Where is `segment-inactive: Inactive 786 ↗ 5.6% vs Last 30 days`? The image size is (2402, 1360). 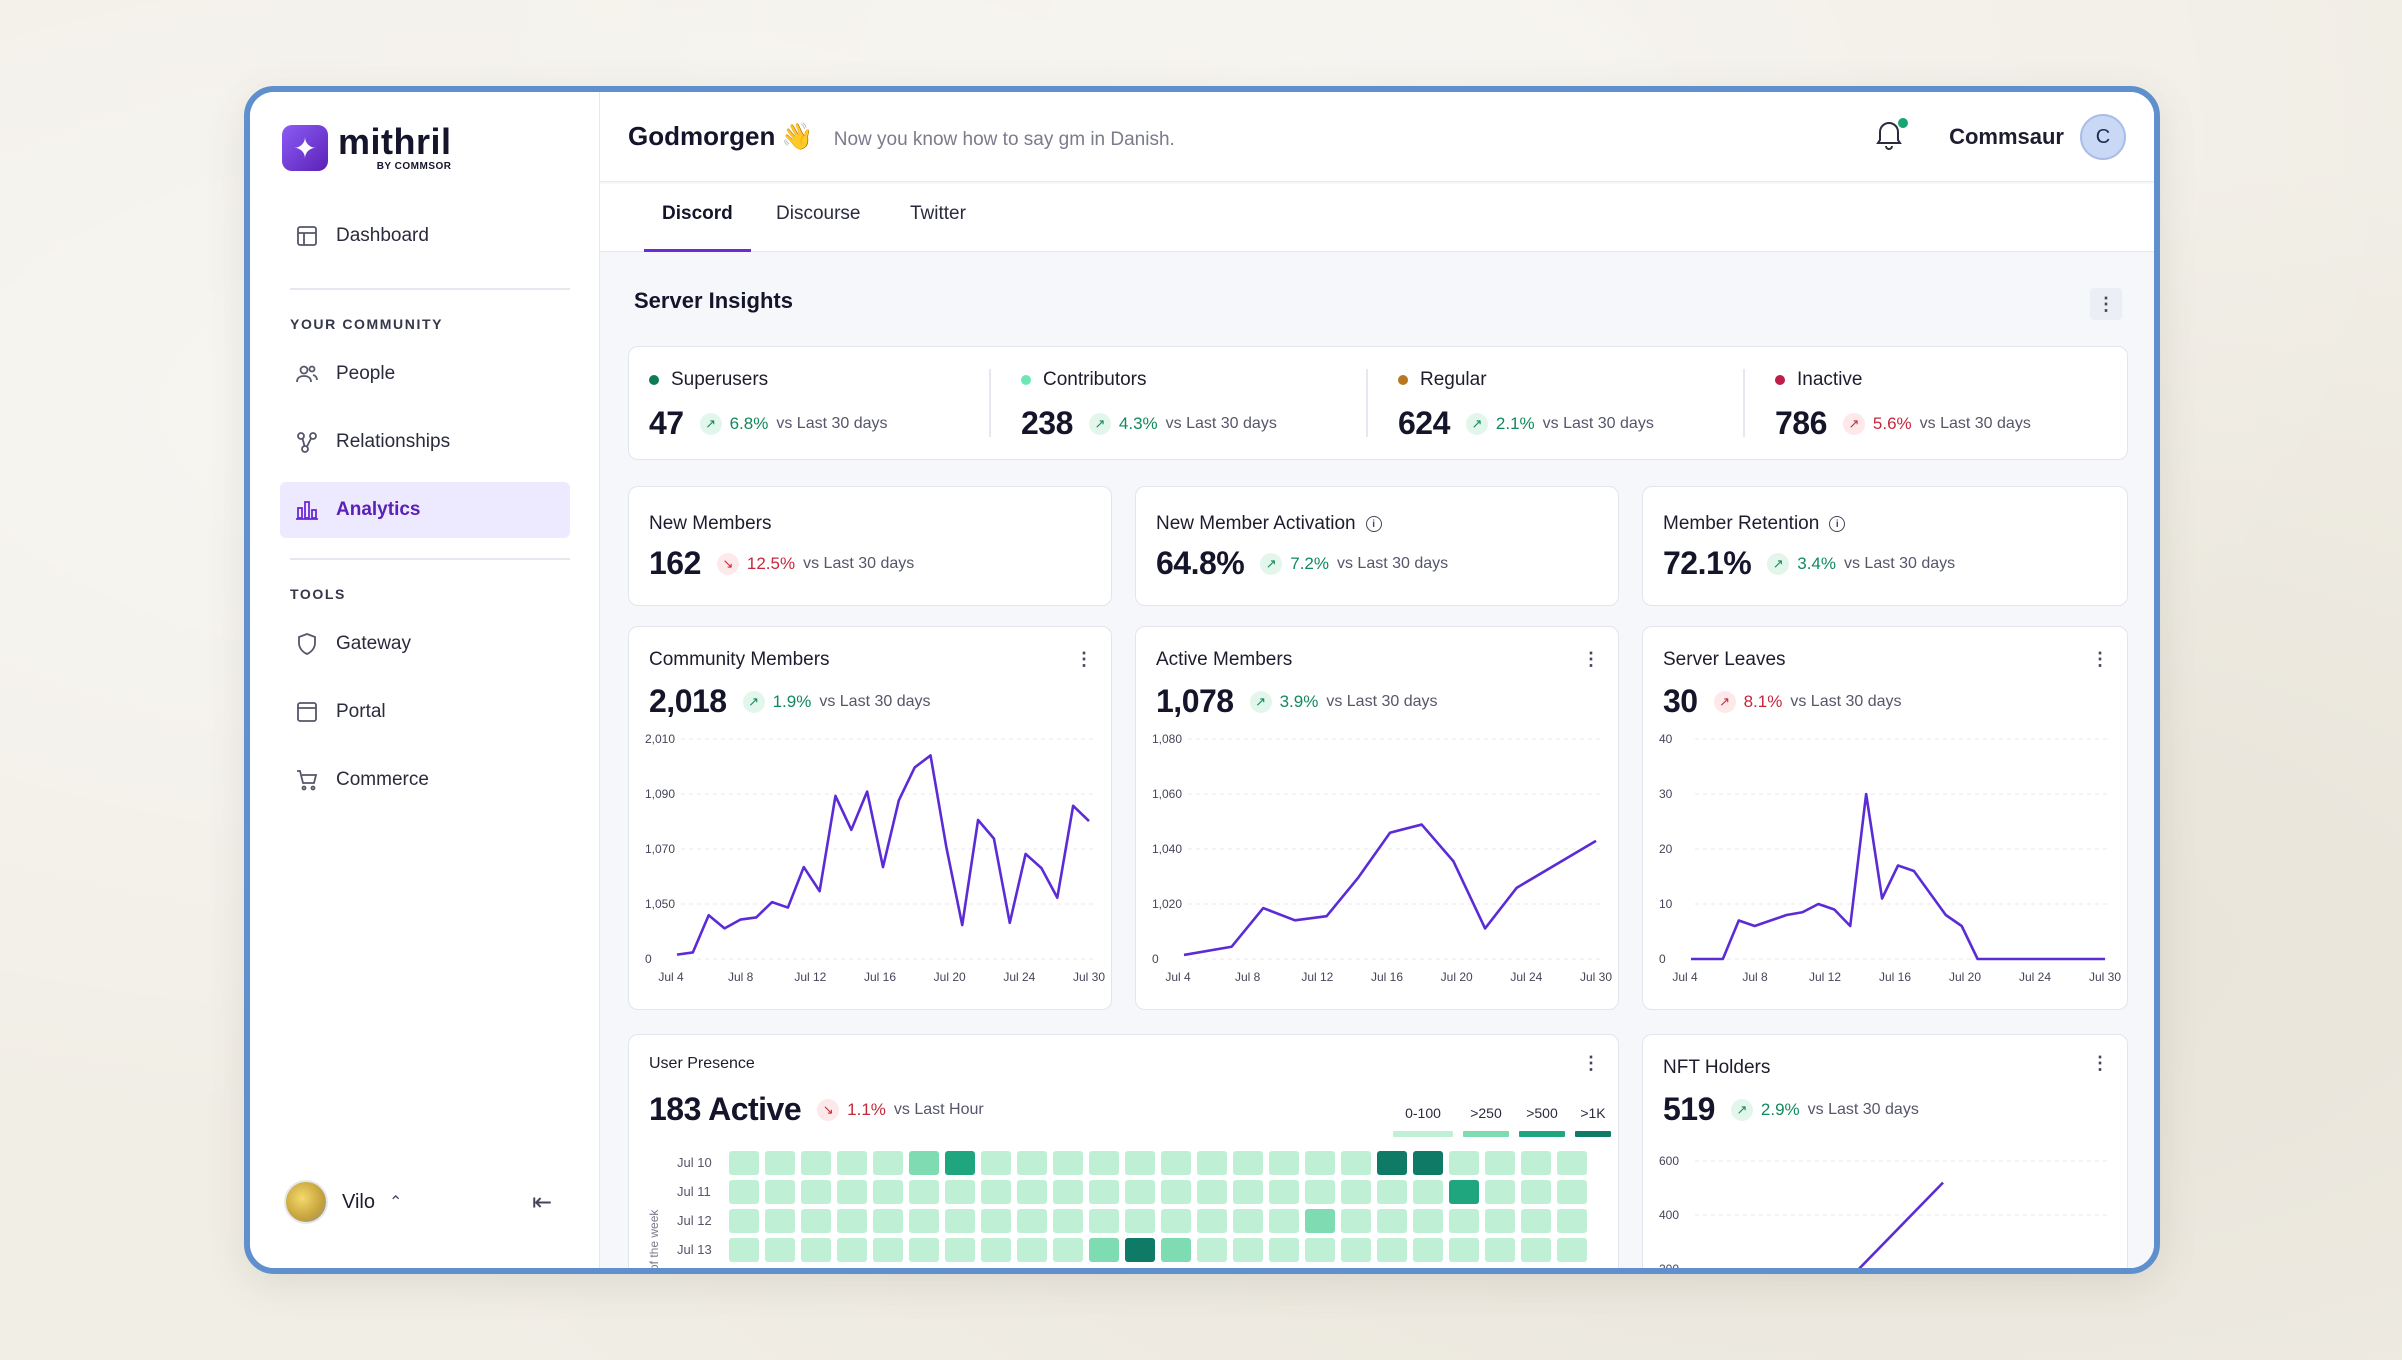 segment-inactive: Inactive 786 ↗ 5.6% vs Last 30 days is located at coordinates (1940, 403).